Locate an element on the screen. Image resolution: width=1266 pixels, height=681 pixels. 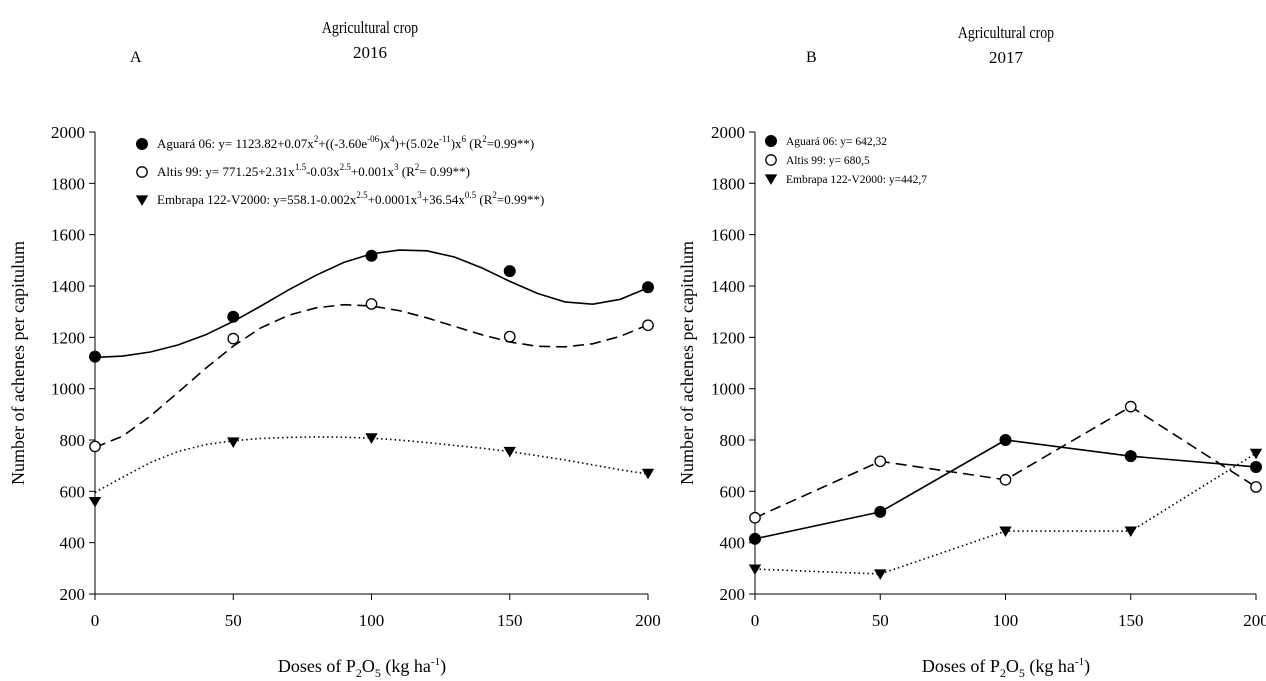
legend-entry: Embrapa 122-V2000: y=442,7 is located at coordinates (856, 180).